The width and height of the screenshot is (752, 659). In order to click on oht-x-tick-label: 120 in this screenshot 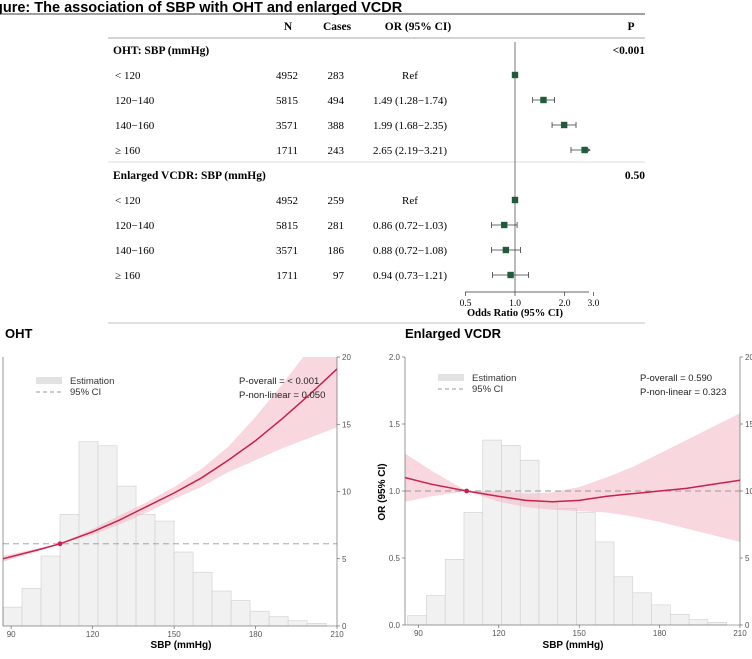, I will do `click(93, 634)`.